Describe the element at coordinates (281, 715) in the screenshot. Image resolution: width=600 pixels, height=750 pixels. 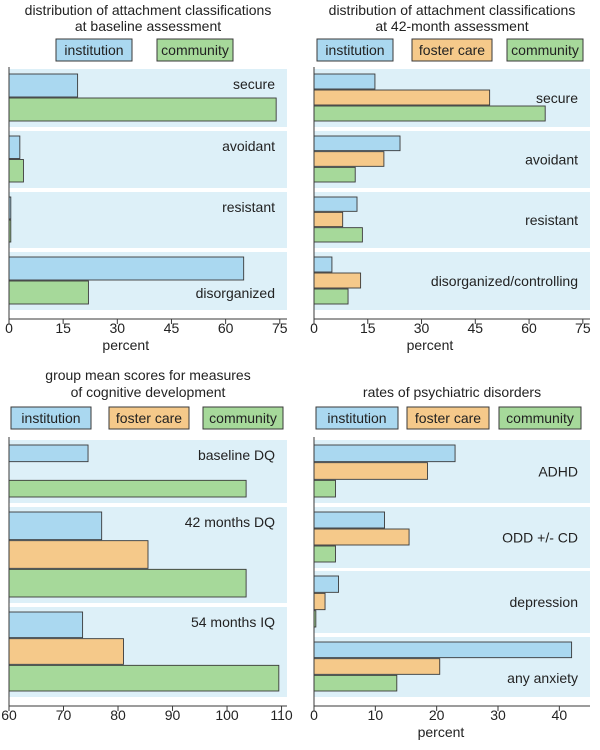
I see `x-tick-label: 110` at that location.